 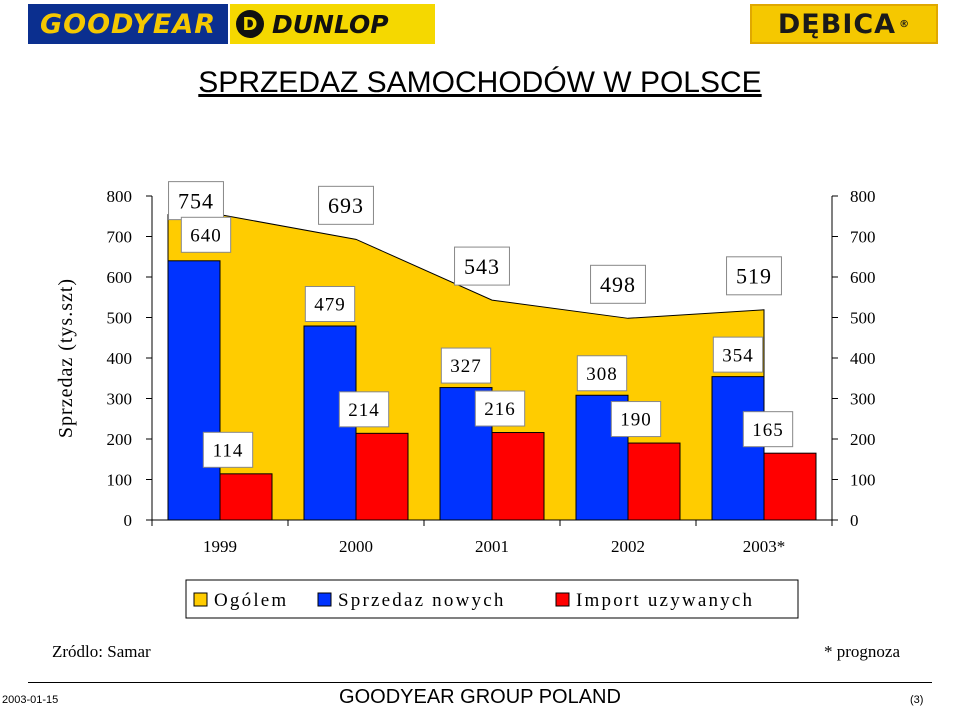 I want to click on y-tick-label-left: 300, so click(x=120, y=399).